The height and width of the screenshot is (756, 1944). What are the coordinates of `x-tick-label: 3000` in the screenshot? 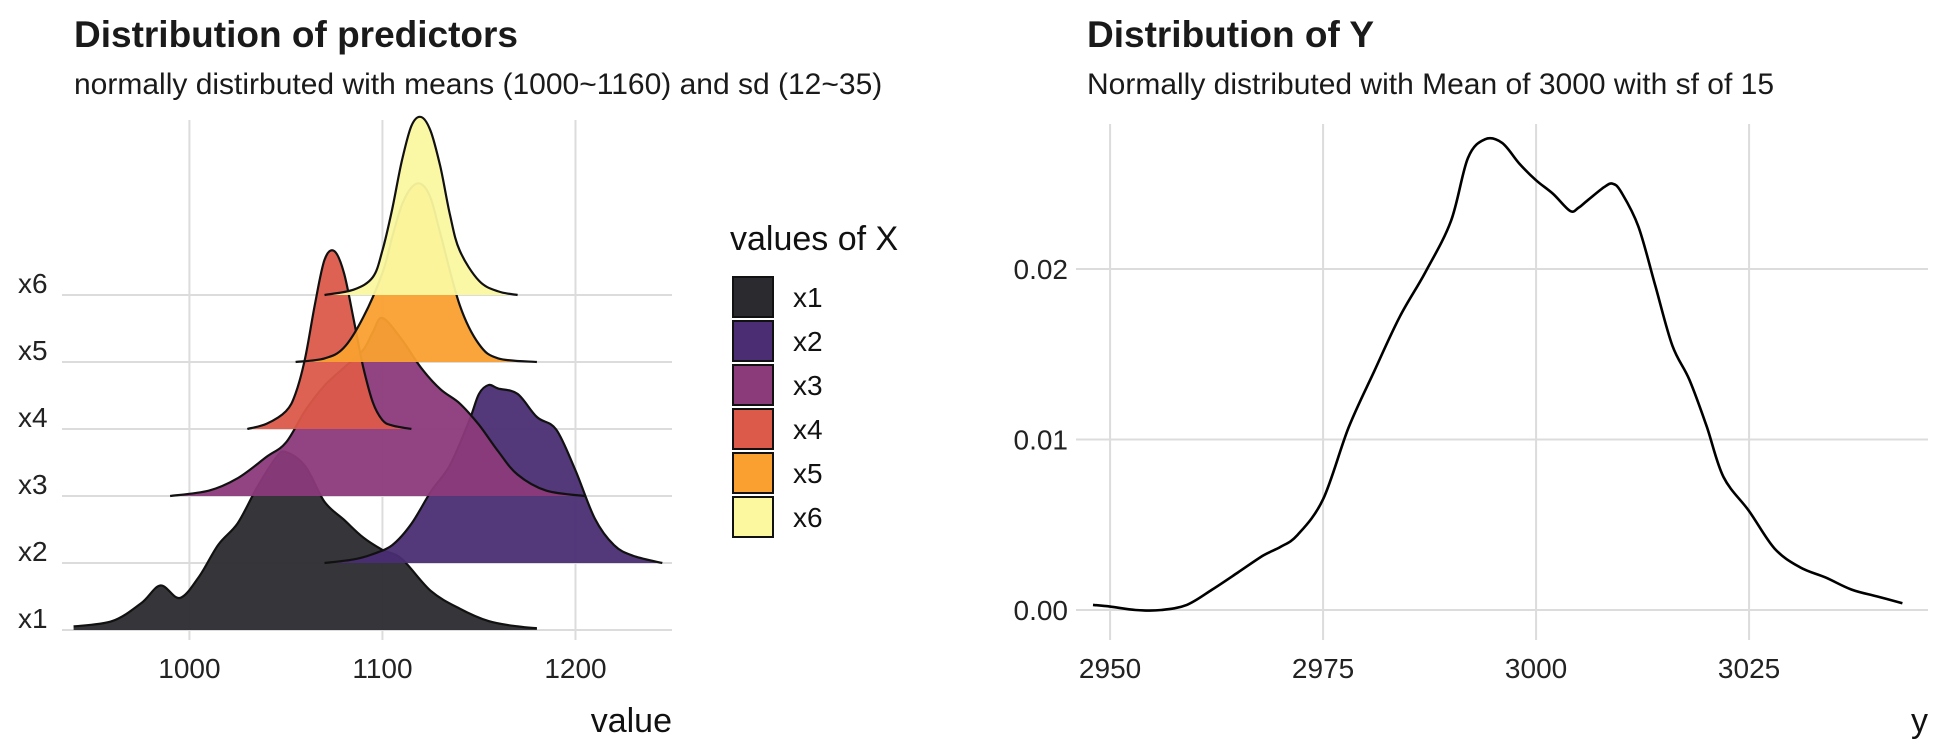 It's located at (1536, 668).